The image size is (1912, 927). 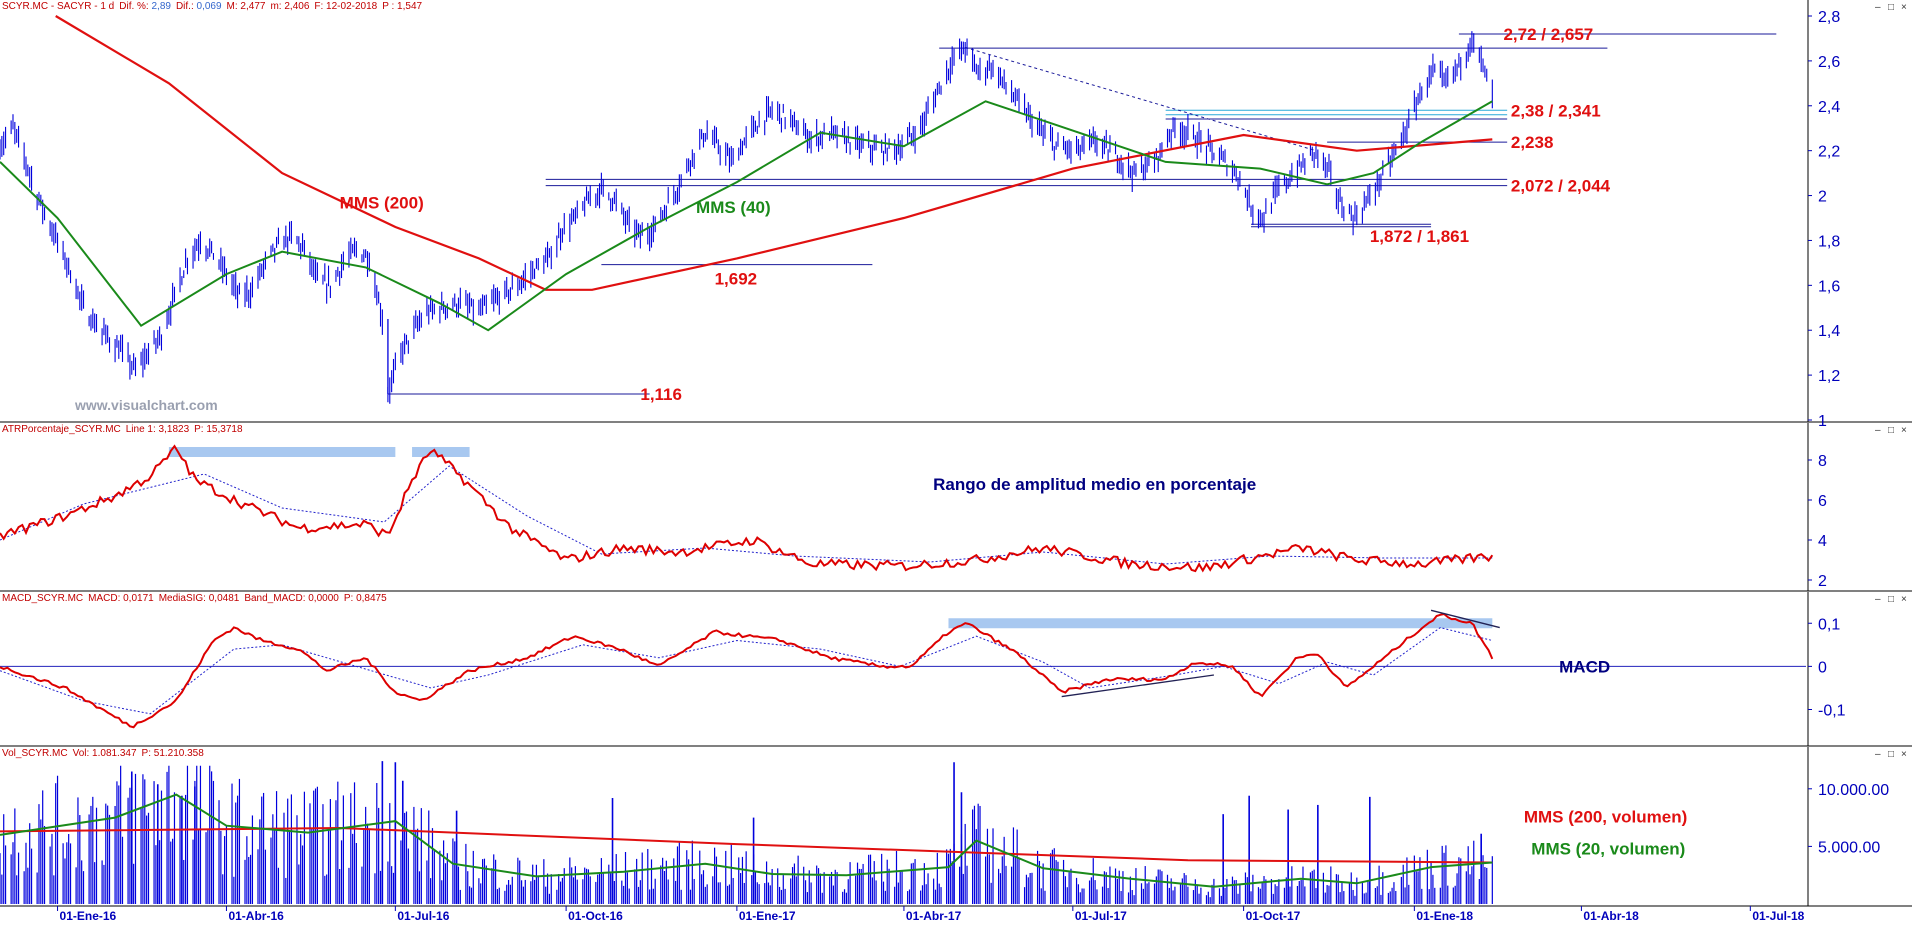 I want to click on level-label: 1,116, so click(x=661, y=394).